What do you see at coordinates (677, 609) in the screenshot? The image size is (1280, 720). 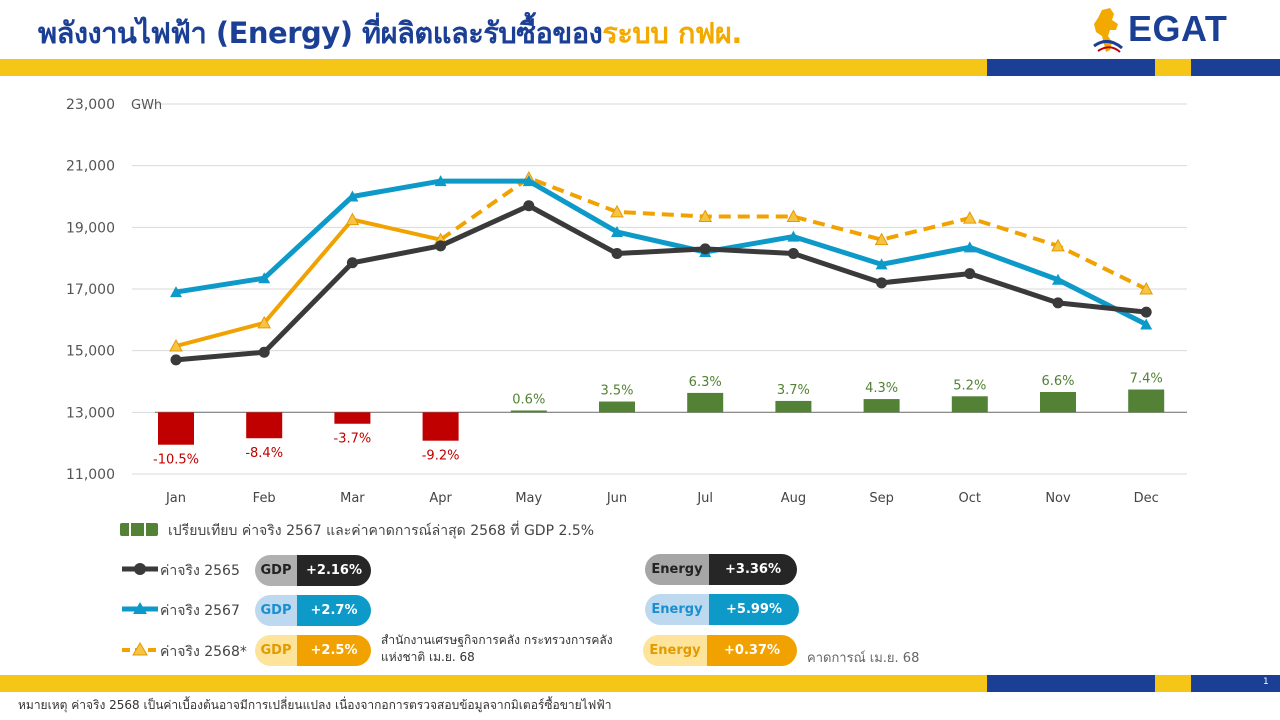 I see `energy-pill-2567-key: Energy` at bounding box center [677, 609].